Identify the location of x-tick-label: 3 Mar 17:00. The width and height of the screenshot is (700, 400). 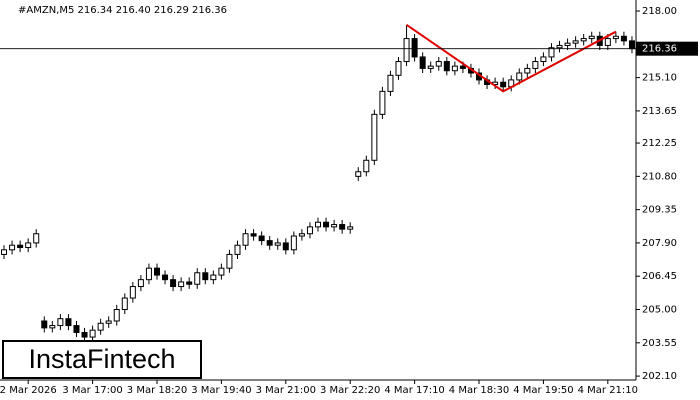
(92, 390).